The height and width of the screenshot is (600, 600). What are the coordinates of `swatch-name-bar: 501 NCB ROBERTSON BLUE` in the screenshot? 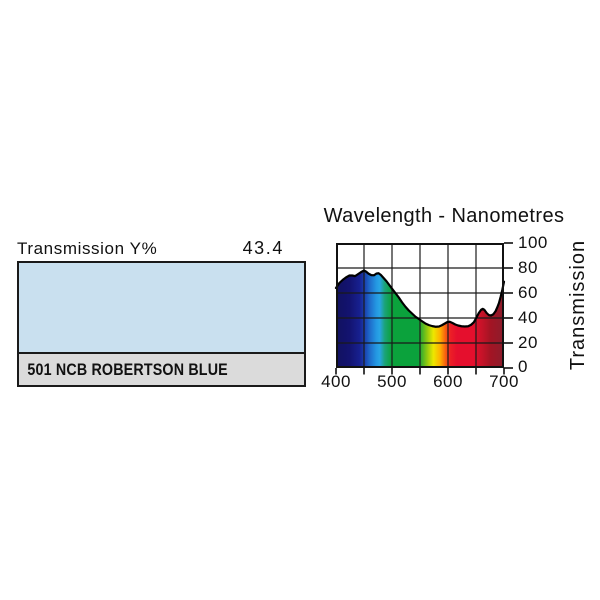 It's located at (161, 368).